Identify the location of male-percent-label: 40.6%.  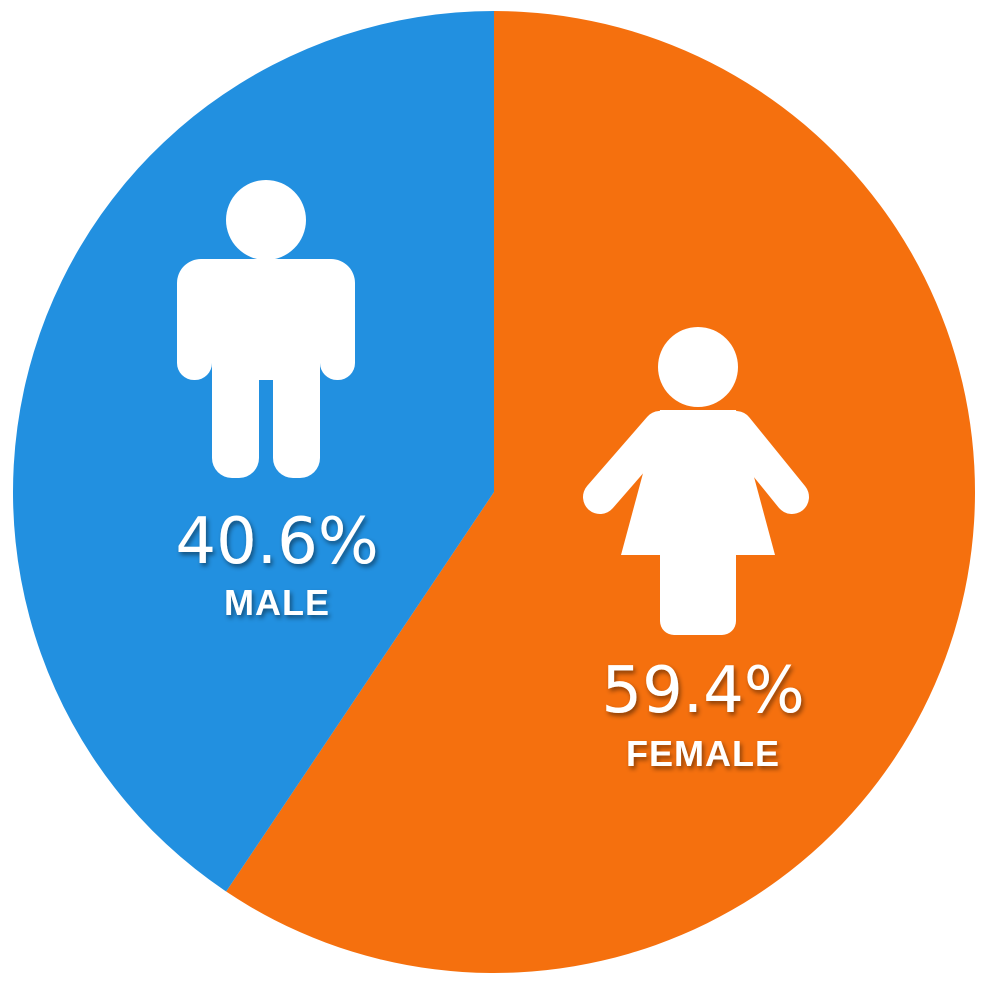
(276, 542).